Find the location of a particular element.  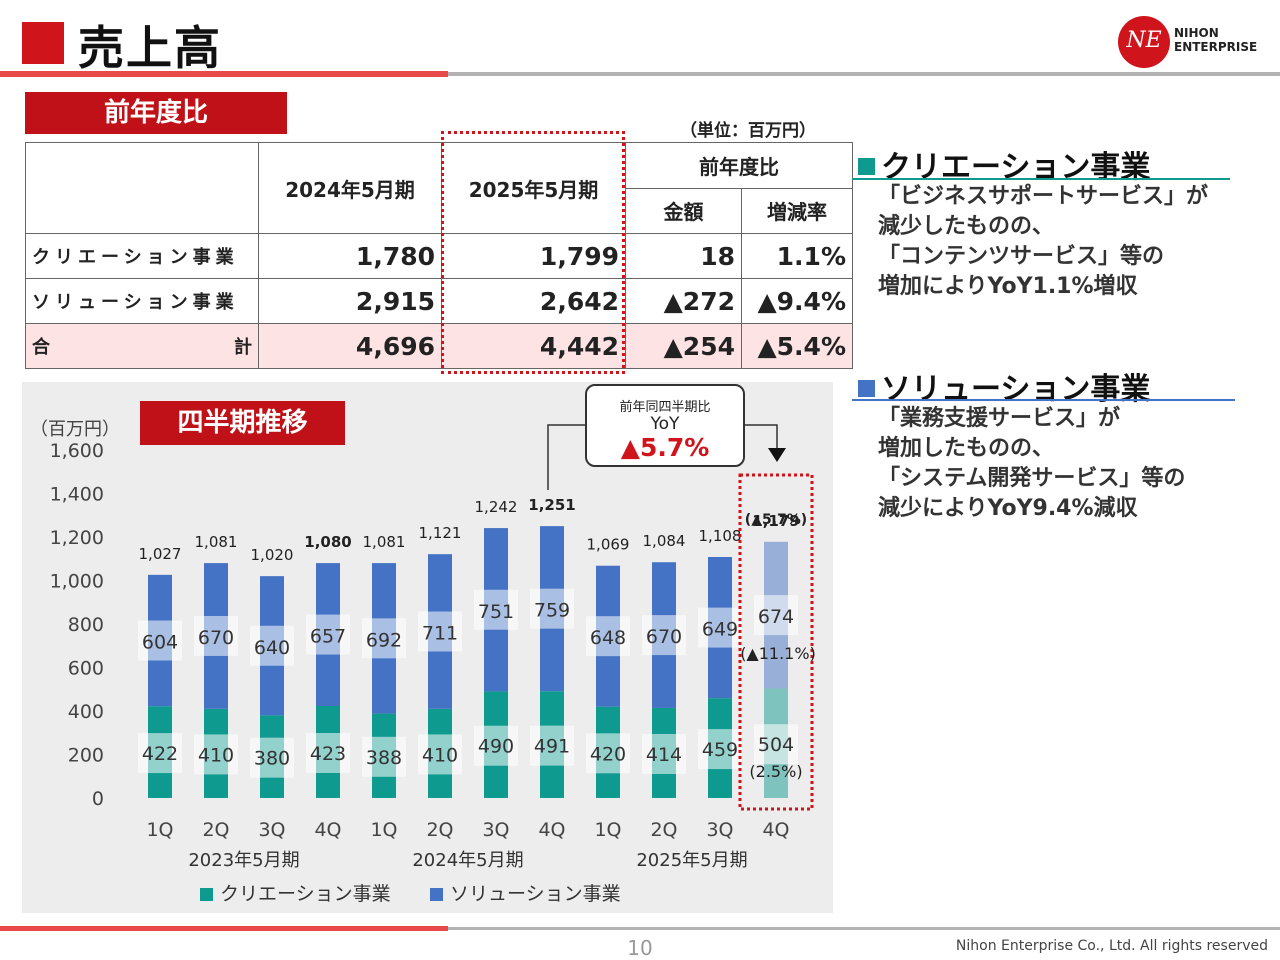

y-tick-label: 0 is located at coordinates (98, 799).